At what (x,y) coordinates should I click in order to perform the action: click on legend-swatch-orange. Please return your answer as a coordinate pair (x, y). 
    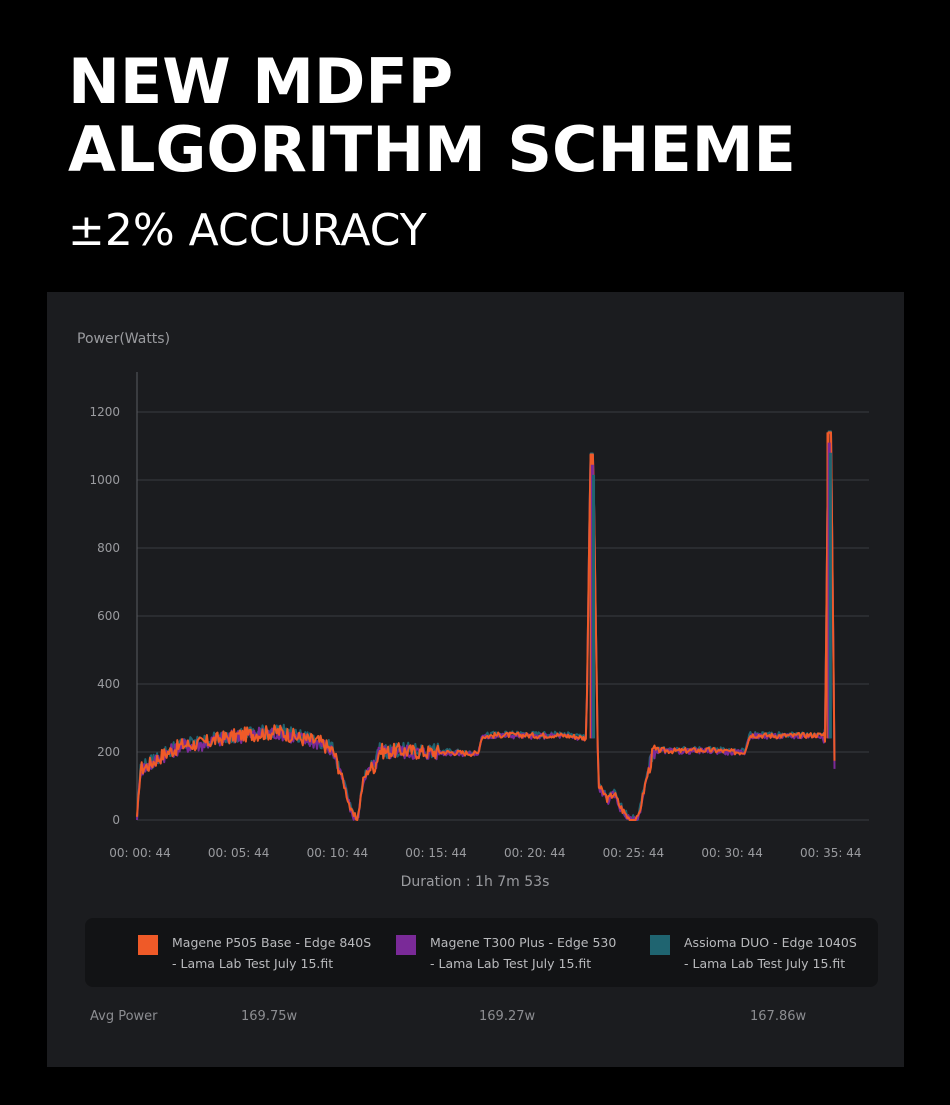
    Looking at the image, I should click on (148, 945).